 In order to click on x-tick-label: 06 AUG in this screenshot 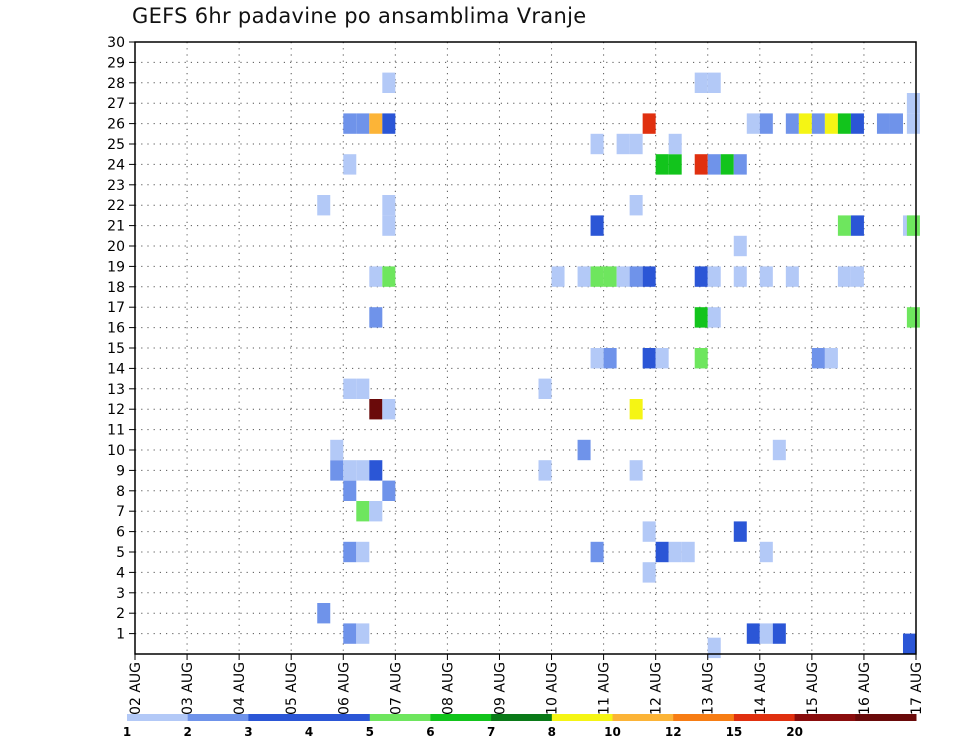, I will do `click(344, 688)`.